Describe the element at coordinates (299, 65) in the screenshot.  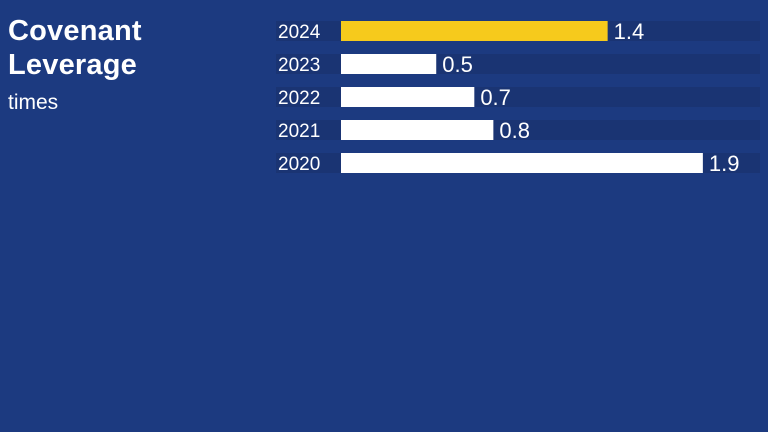
I see `category-label-2023: 2023` at that location.